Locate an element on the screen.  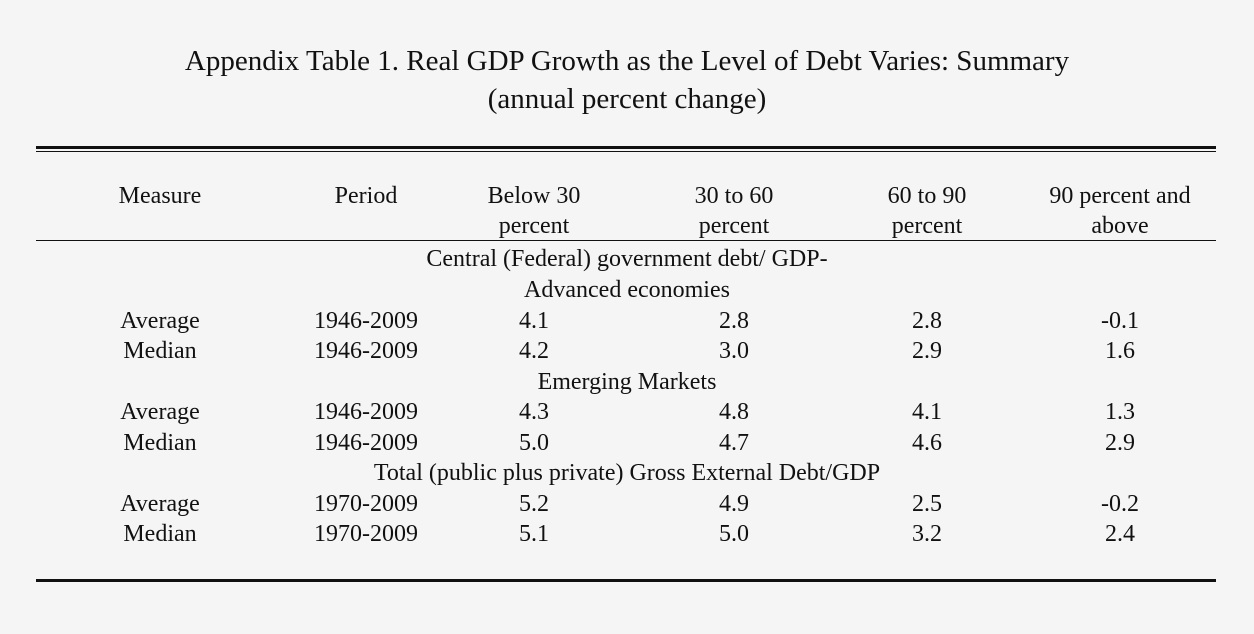
header-rule is located at coordinates (626, 240).